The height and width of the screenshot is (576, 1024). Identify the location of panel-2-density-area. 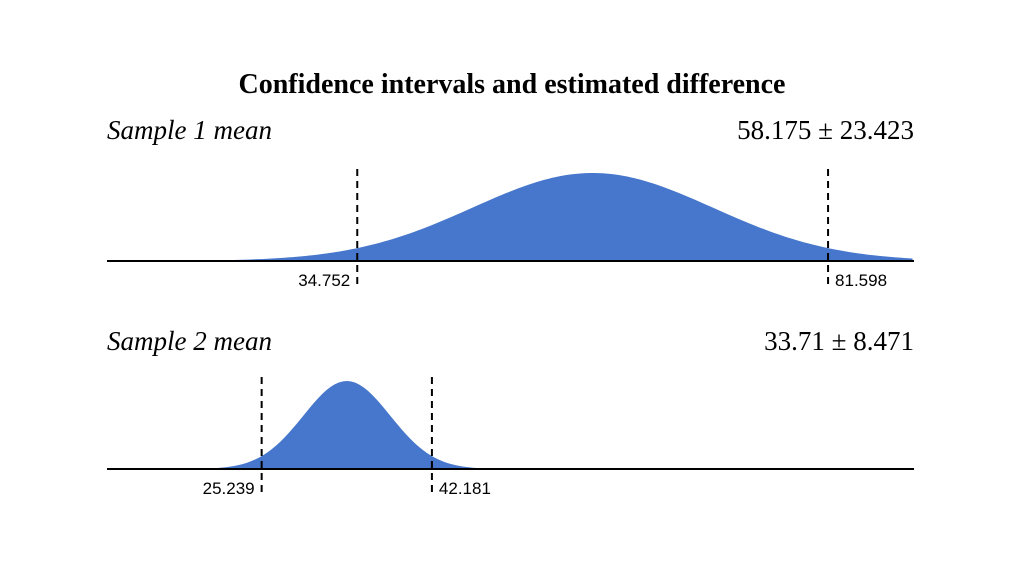
(510, 425).